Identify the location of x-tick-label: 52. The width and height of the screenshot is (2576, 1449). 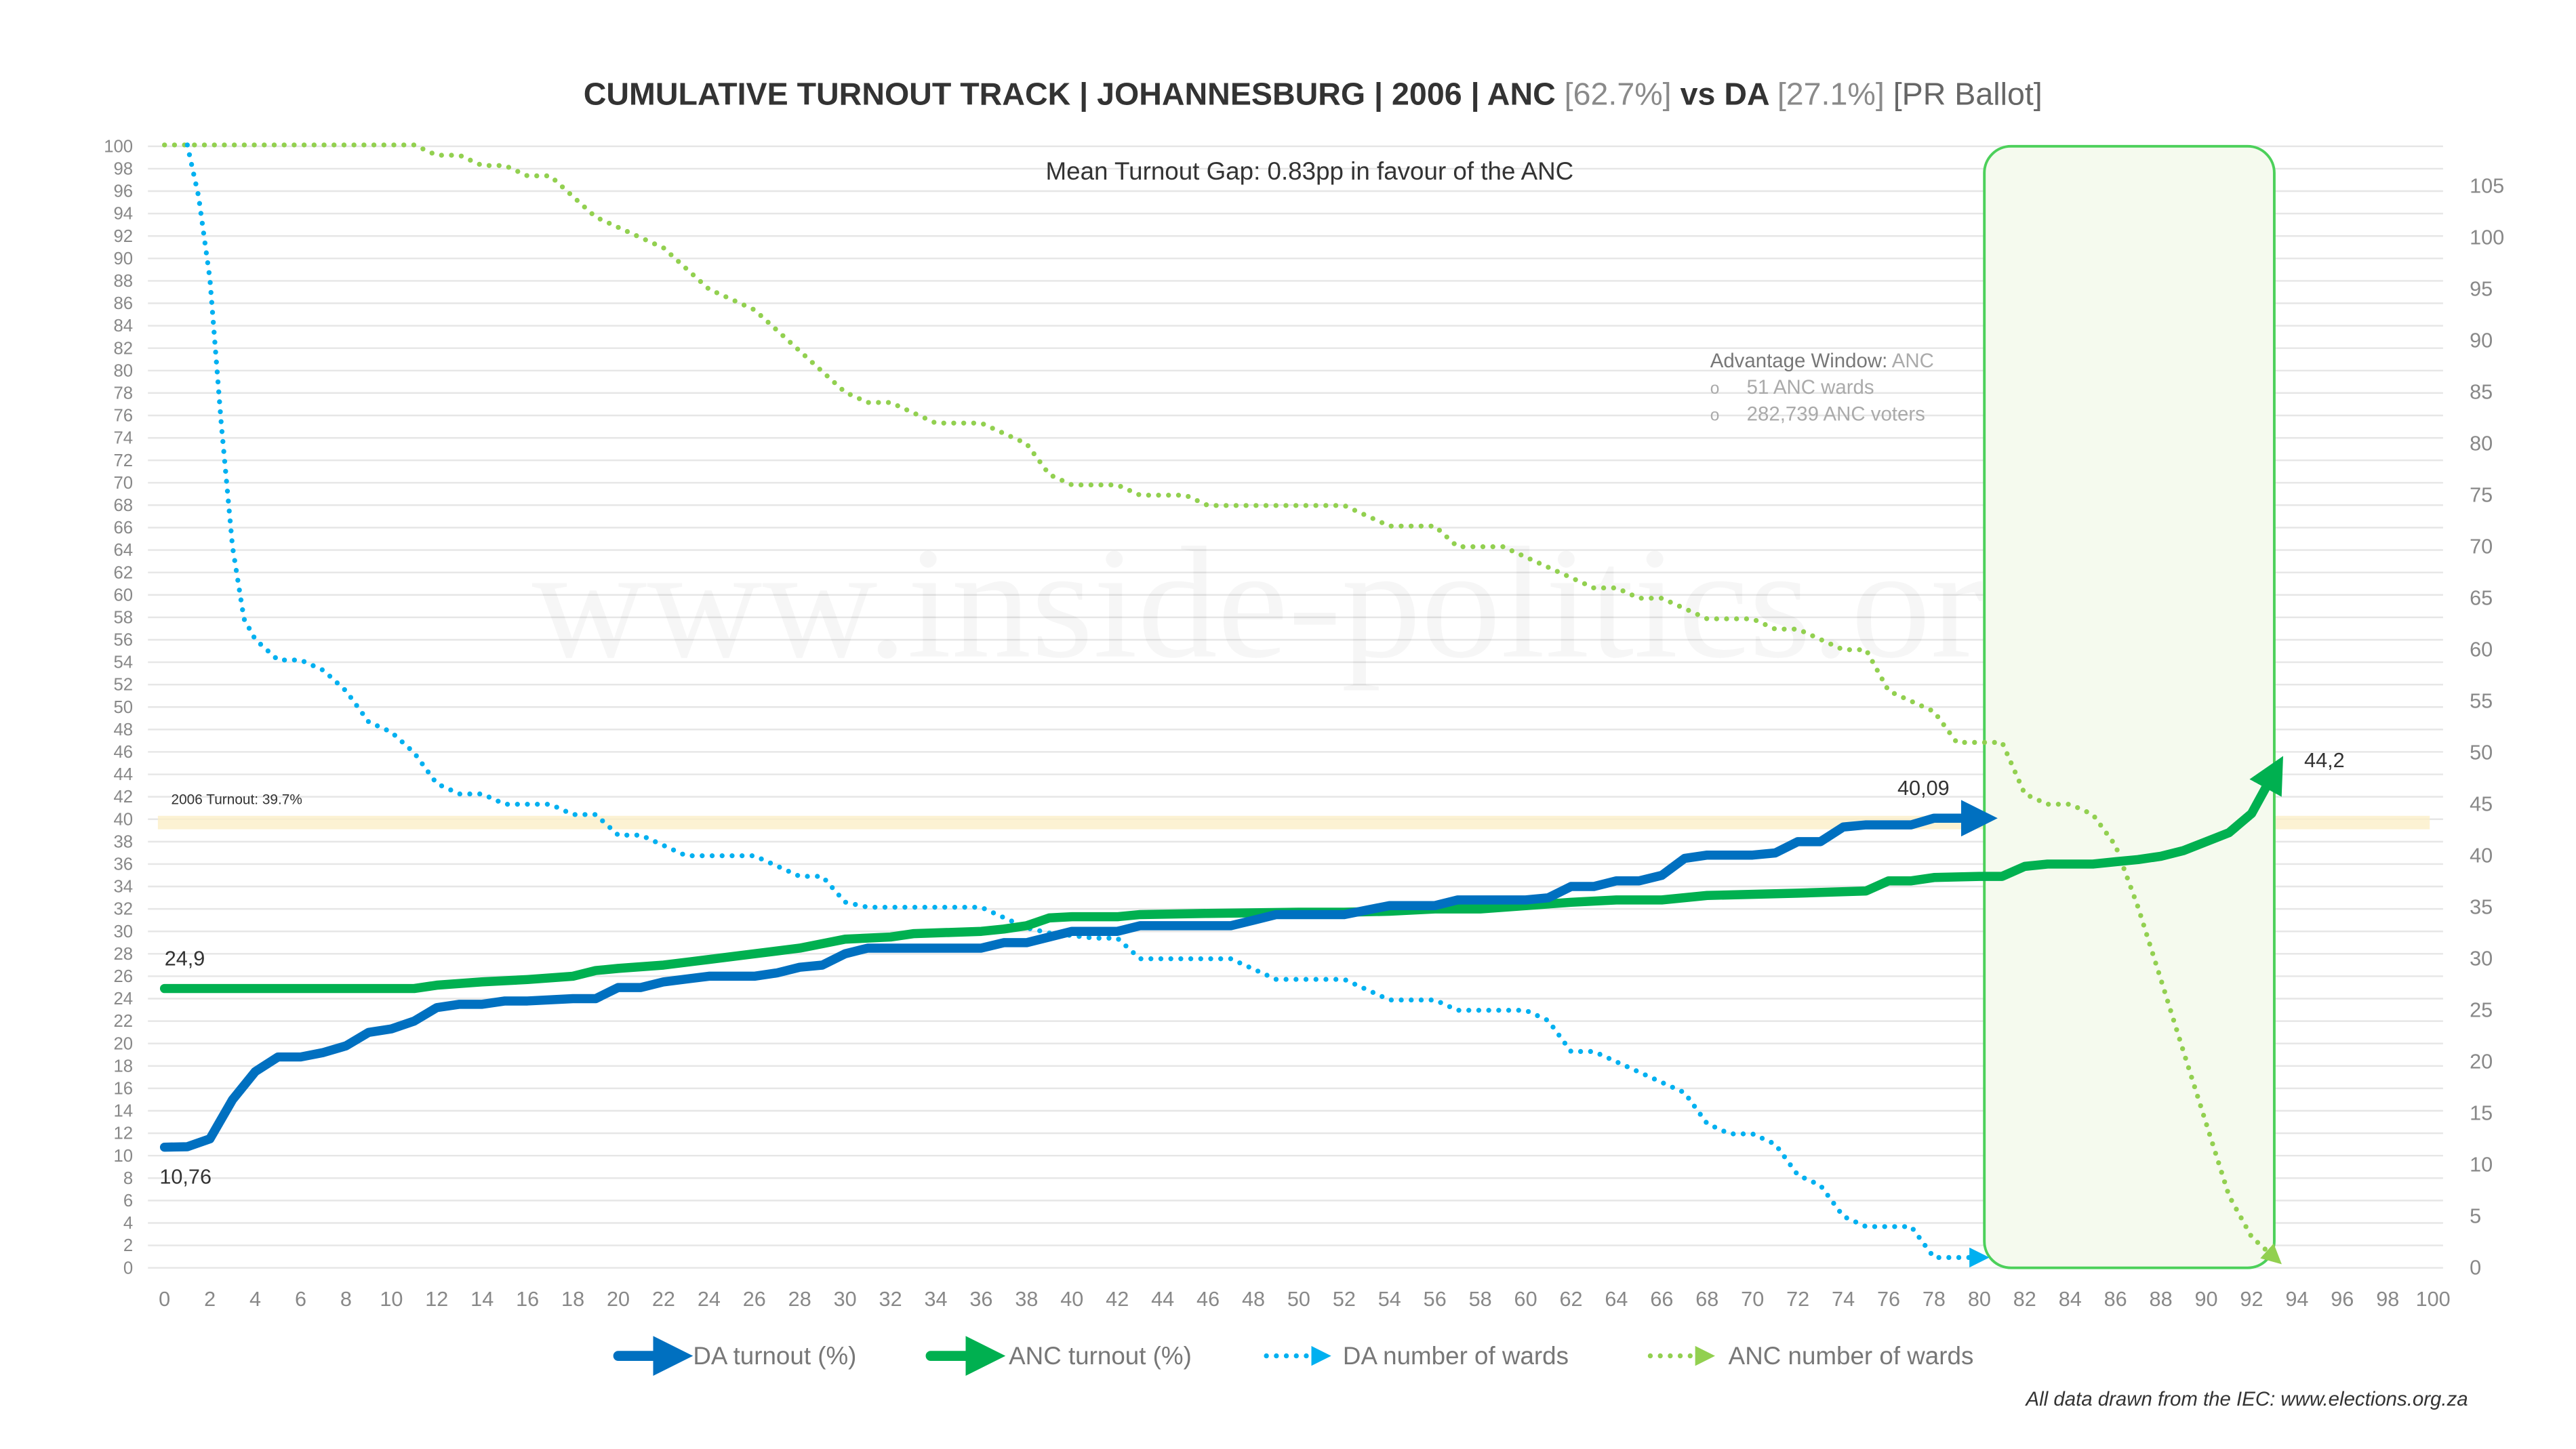
(1344, 1299).